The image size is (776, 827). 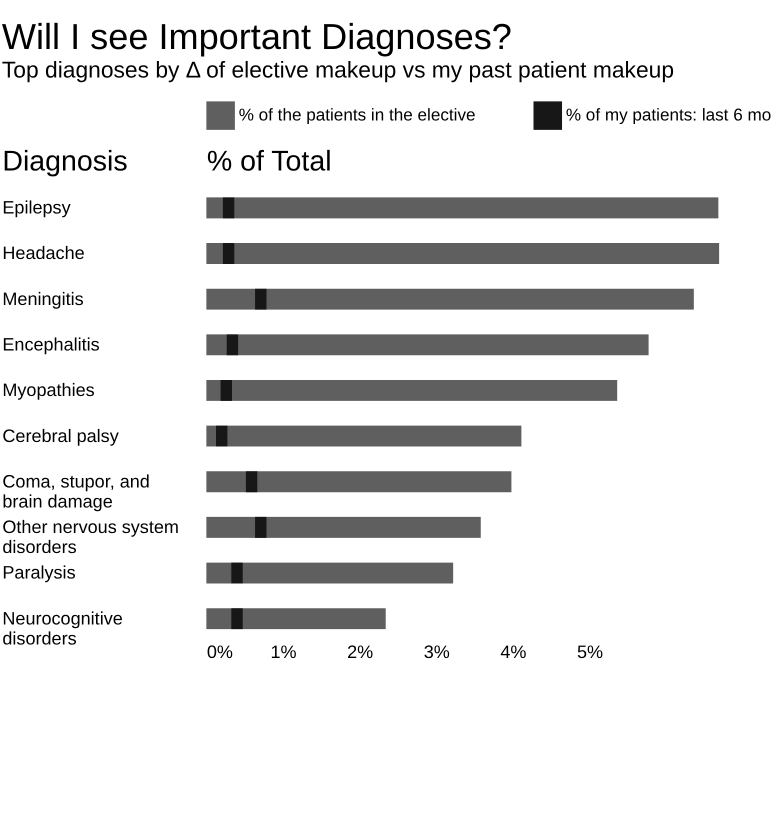 I want to click on y-tick-label: Headache, so click(x=43, y=253).